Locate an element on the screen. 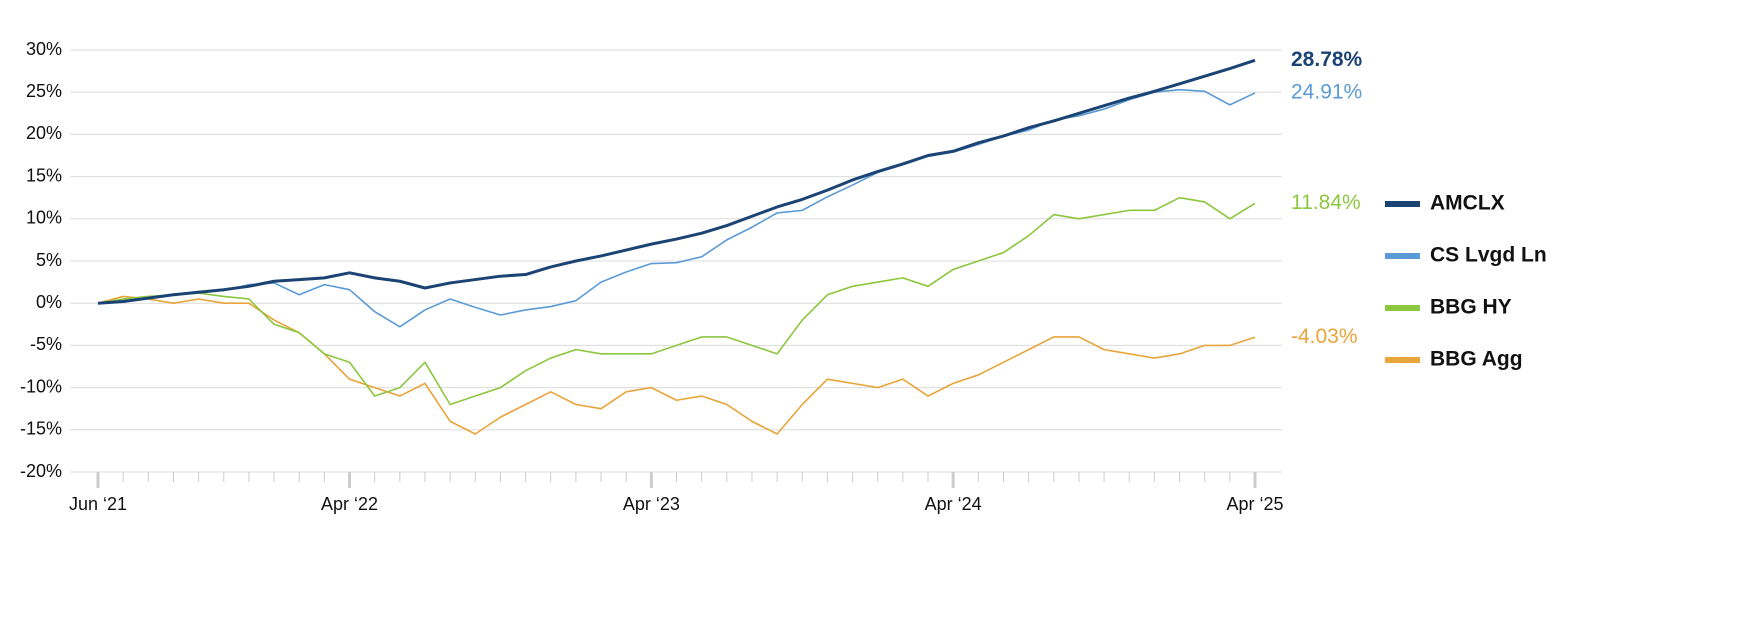 The height and width of the screenshot is (629, 1750). y-tick-label: -10% is located at coordinates (41, 386).